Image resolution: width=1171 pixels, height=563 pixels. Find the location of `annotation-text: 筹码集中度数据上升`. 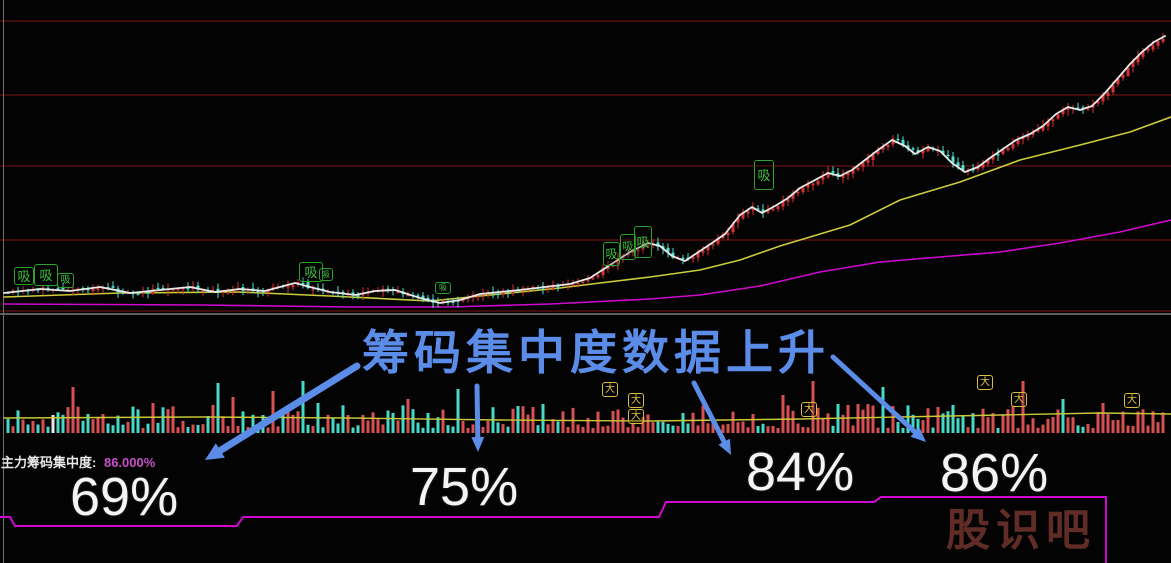

annotation-text: 筹码集中度数据上升 is located at coordinates (596, 352).